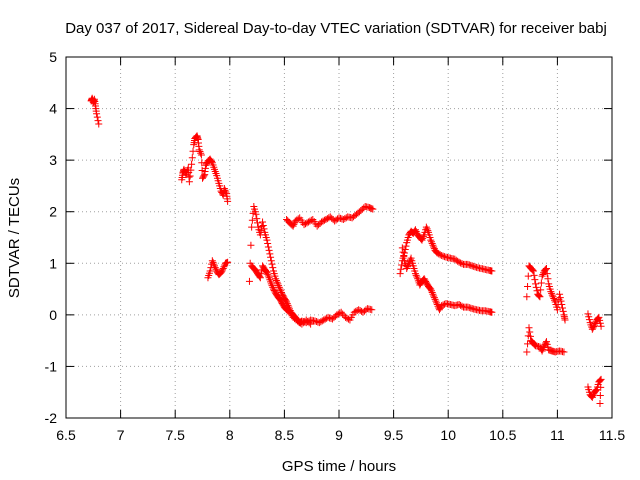 Image resolution: width=640 pixels, height=480 pixels. What do you see at coordinates (53, 212) in the screenshot?
I see `y-tick-label: 2` at bounding box center [53, 212].